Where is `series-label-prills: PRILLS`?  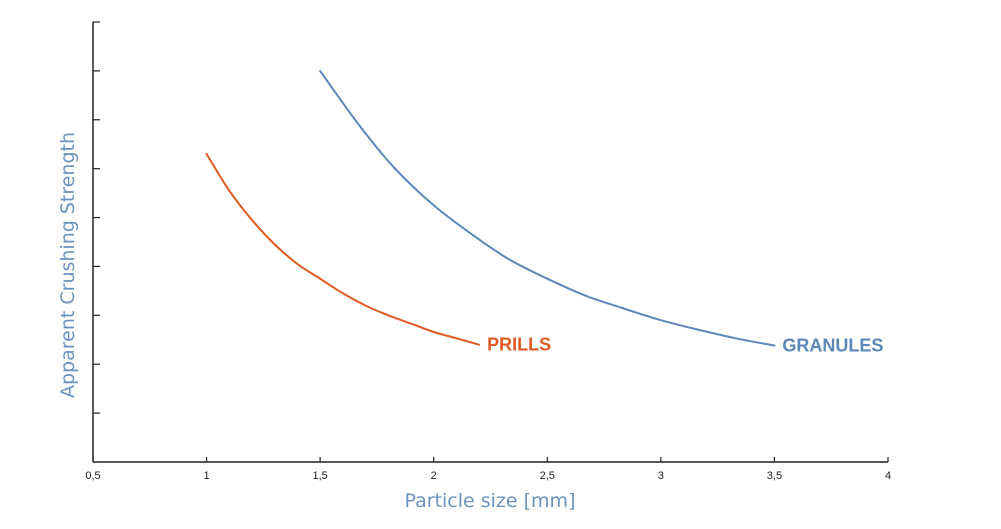
series-label-prills: PRILLS is located at coordinates (519, 345).